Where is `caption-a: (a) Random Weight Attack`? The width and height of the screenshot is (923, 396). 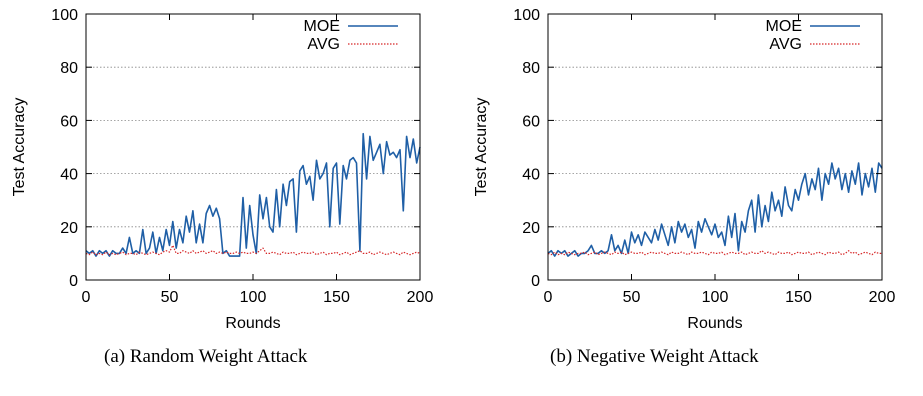
caption-a: (a) Random Weight Attack is located at coordinates (206, 356).